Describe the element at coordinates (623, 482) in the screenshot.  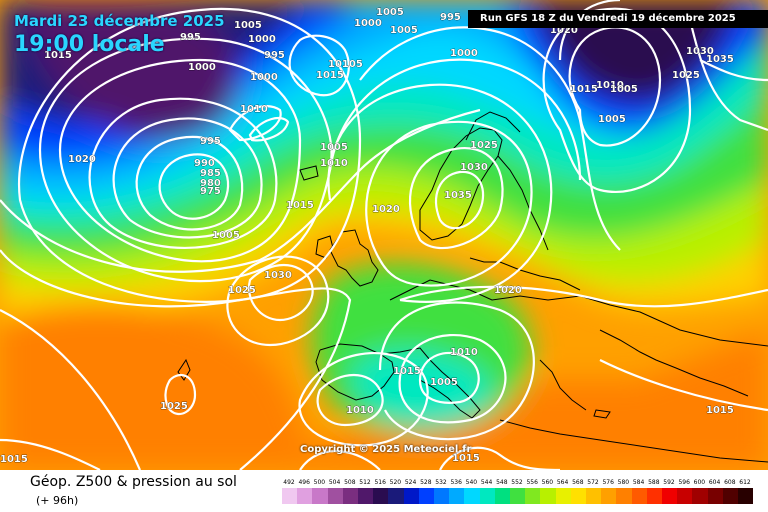
I see `legend-tick-label: 580` at that location.